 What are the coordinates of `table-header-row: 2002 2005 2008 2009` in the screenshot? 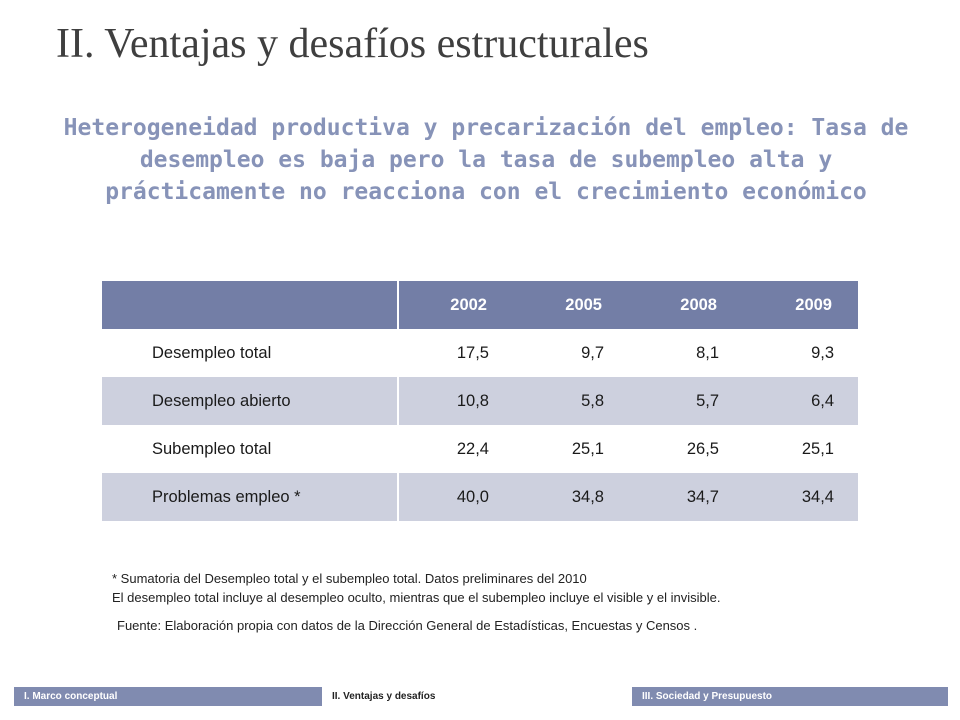 It's located at (480, 305).